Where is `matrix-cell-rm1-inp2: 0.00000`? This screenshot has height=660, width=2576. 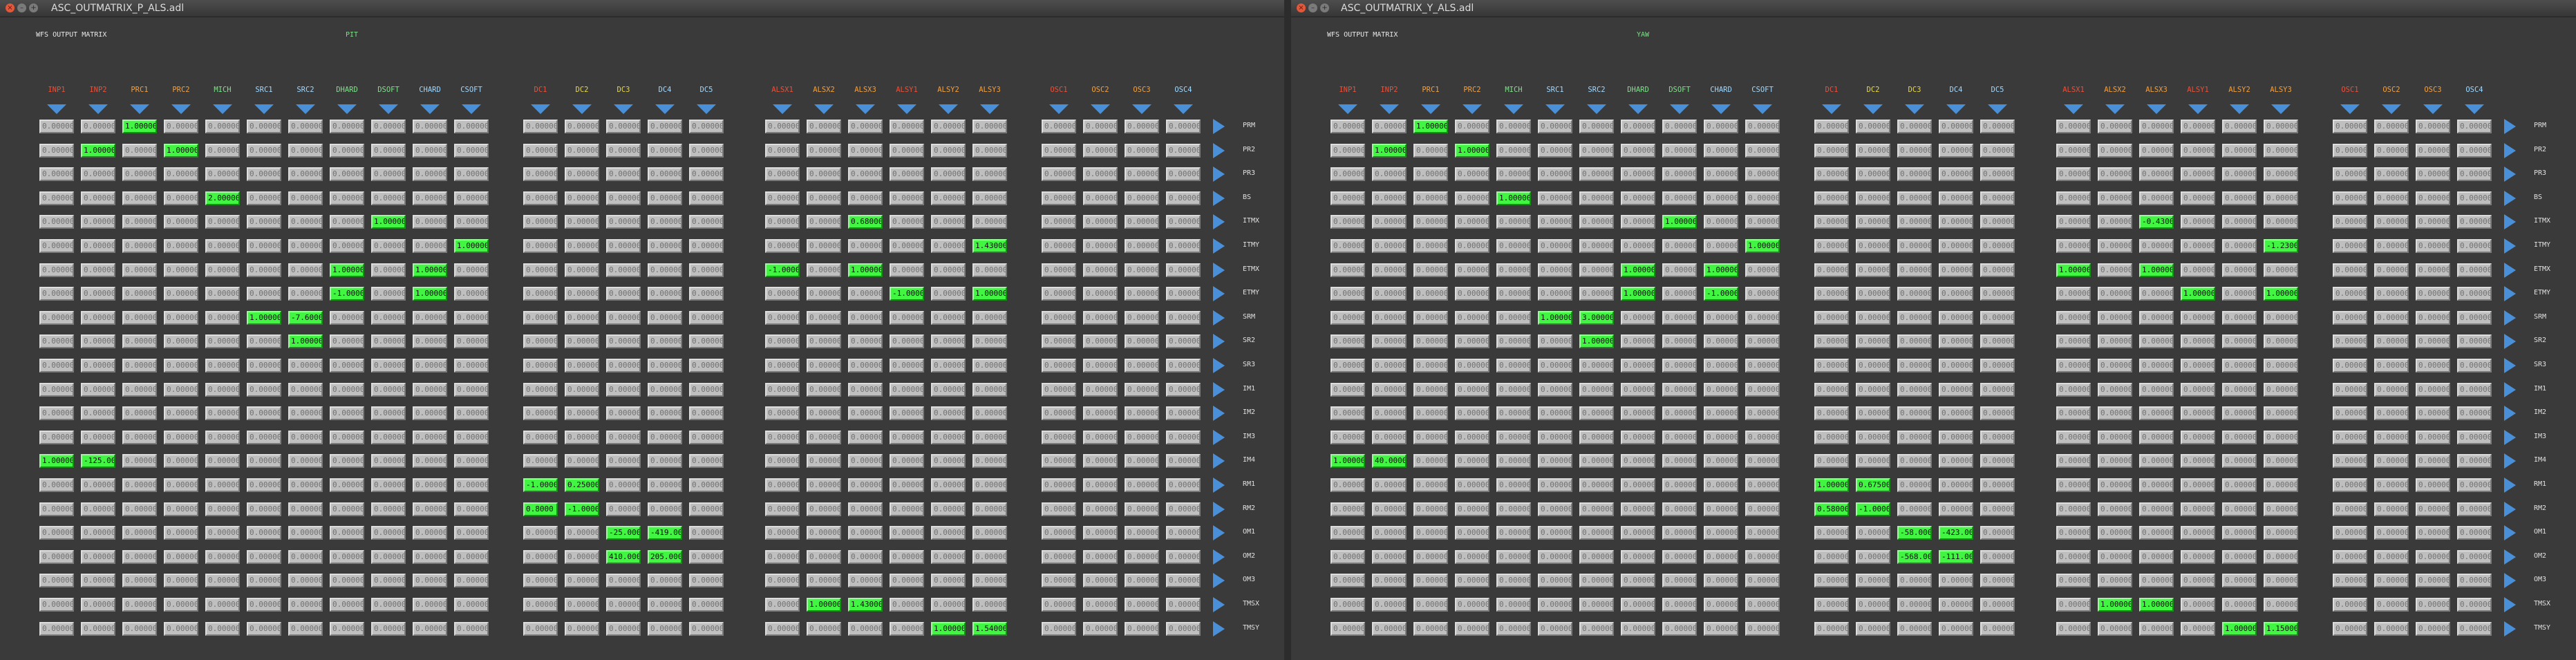 matrix-cell-rm1-inp2: 0.00000 is located at coordinates (1389, 485).